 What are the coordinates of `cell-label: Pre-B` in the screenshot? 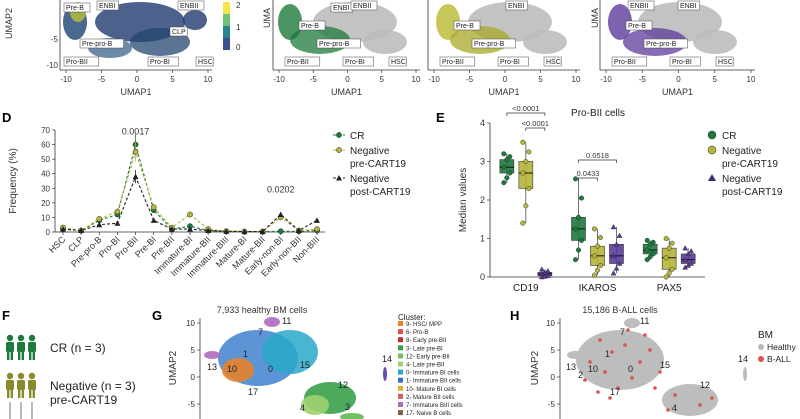 It's located at (467, 25).